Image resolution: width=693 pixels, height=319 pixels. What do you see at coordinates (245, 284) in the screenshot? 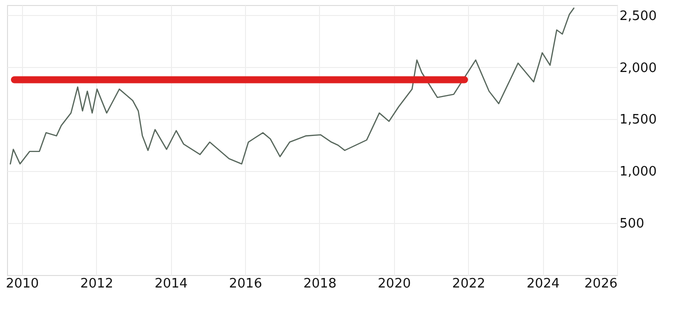
I see `x-tick-label: 2016` at bounding box center [245, 284].